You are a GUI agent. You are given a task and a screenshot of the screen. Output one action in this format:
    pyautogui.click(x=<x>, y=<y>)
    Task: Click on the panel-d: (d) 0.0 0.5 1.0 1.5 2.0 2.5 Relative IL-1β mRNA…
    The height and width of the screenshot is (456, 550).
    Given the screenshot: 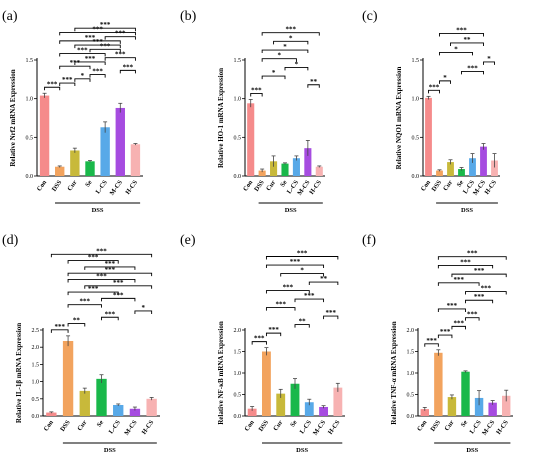 What is the action you would take?
    pyautogui.click(x=81, y=343)
    